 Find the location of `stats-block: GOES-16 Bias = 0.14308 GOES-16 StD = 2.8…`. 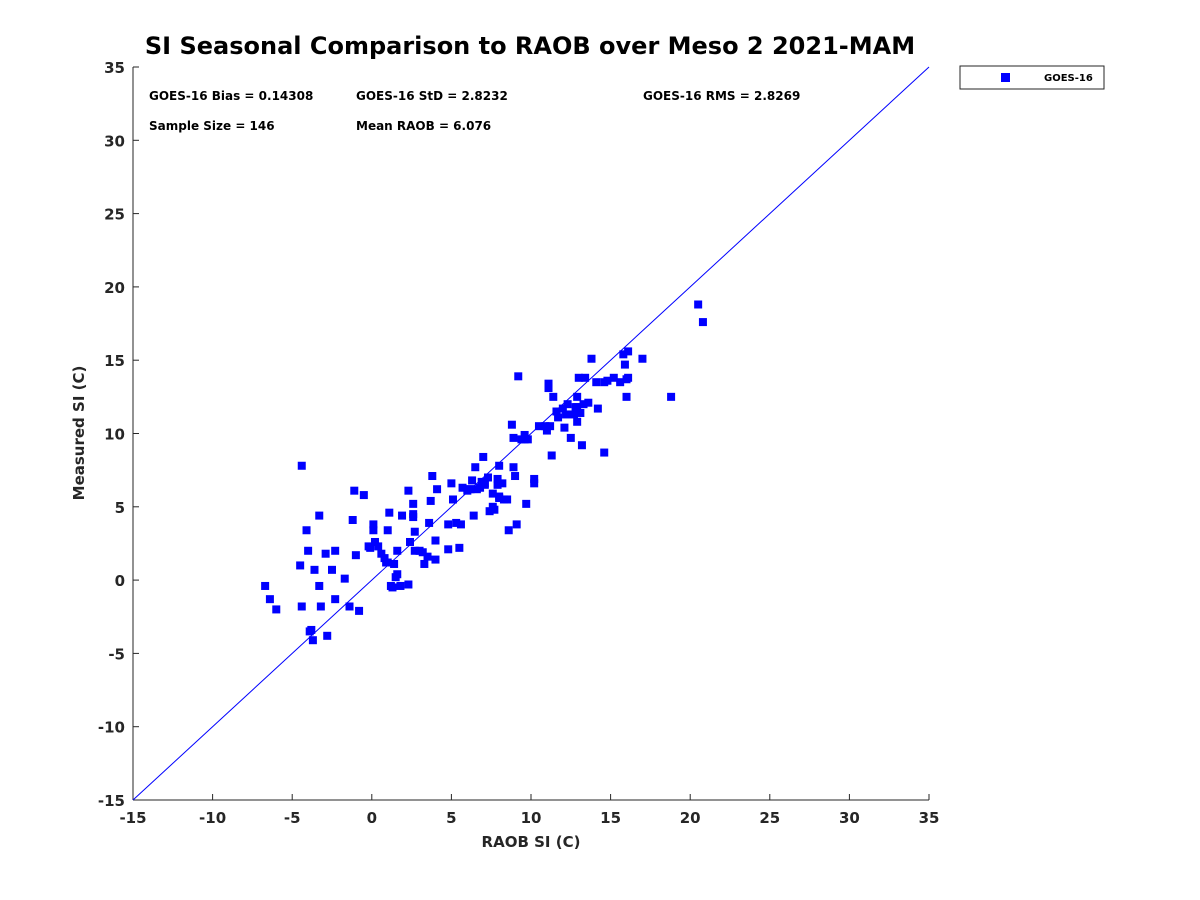

stats-block: GOES-16 Bias = 0.14308 GOES-16 StD = 2.8… is located at coordinates (474, 111).